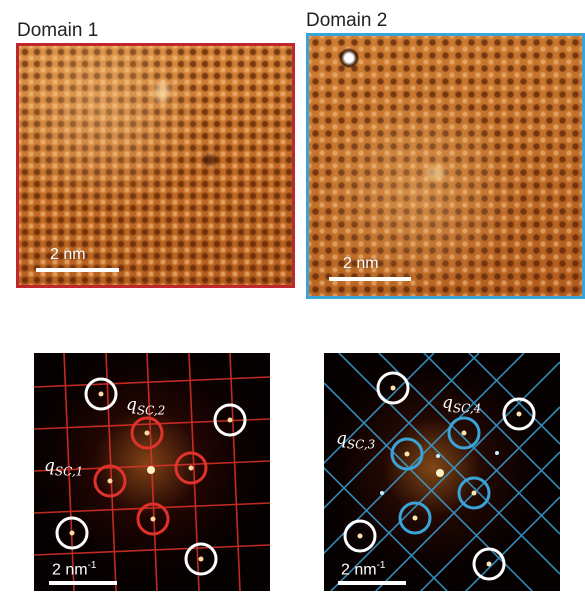 Image resolution: width=585 pixels, height=602 pixels. What do you see at coordinates (146, 406) in the screenshot?
I see `q-sc-2-label: qSC,2` at bounding box center [146, 406].